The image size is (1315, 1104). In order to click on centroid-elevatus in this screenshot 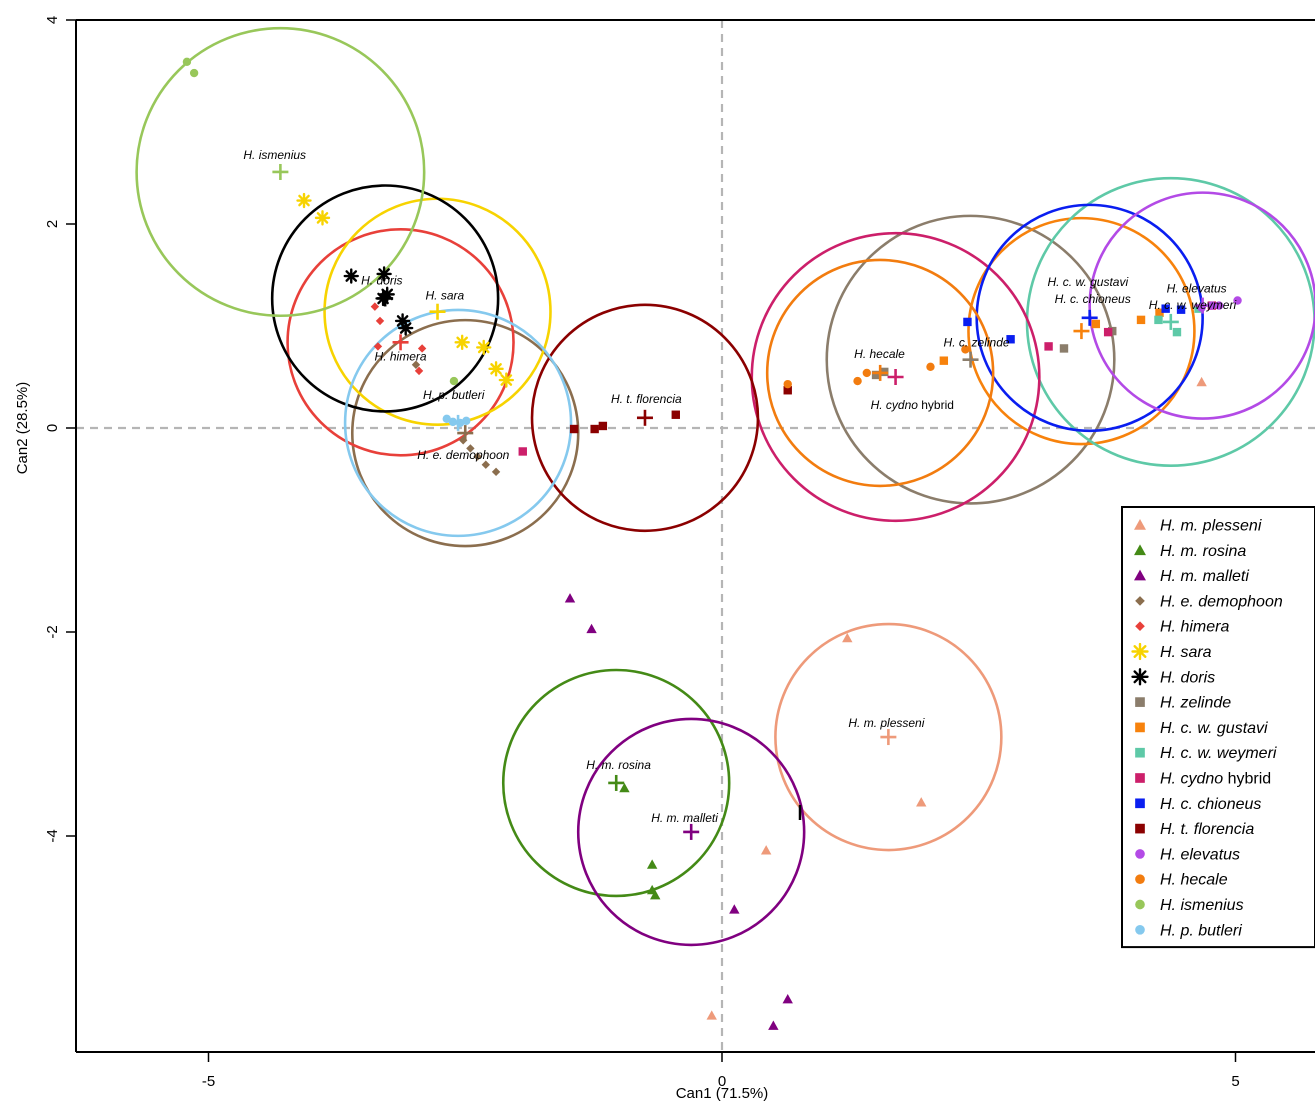, I will do `click(1202, 305)`.